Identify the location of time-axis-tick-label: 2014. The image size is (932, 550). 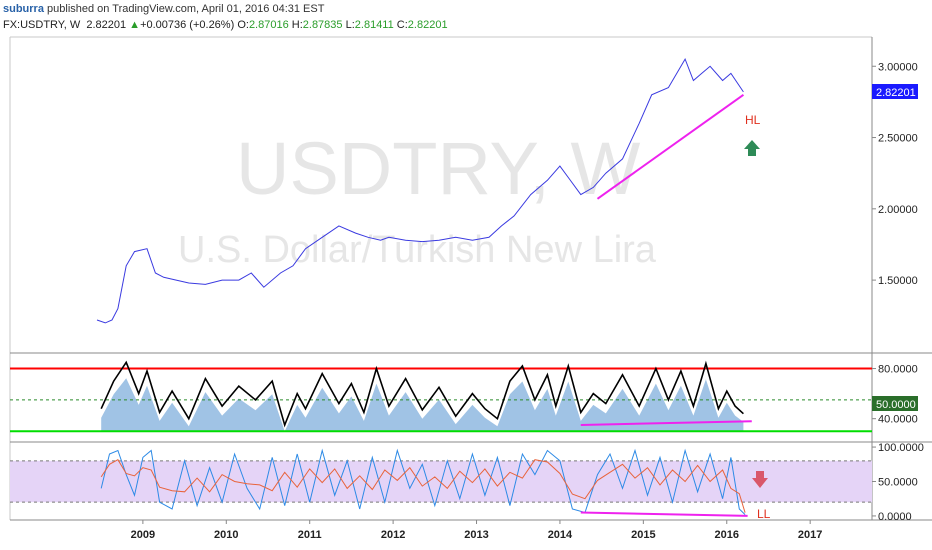
(560, 535).